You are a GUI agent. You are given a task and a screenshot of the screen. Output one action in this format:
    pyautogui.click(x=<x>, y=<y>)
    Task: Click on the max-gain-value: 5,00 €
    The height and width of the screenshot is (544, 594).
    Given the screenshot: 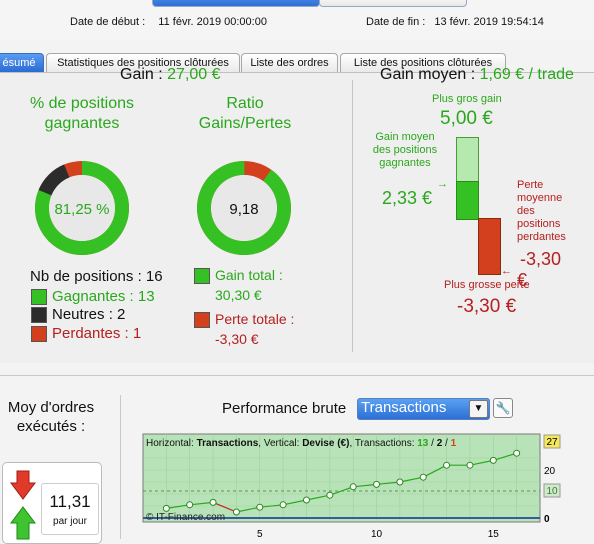 What is the action you would take?
    pyautogui.click(x=466, y=118)
    